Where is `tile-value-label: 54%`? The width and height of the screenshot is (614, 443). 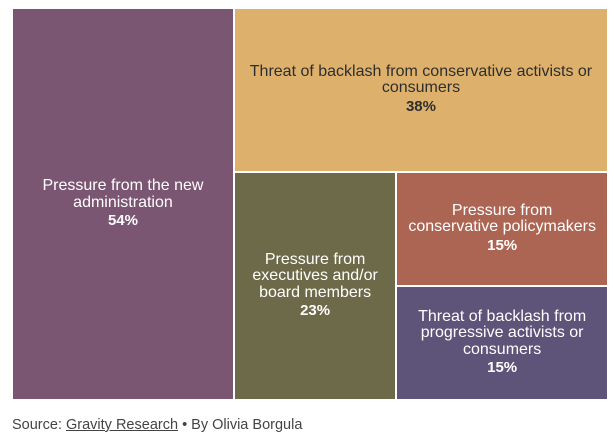 tile-value-label: 54% is located at coordinates (122, 220).